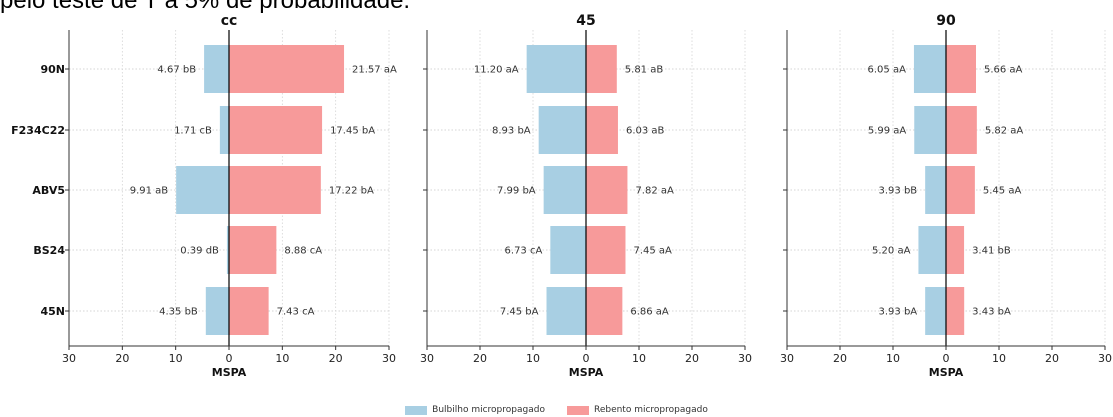  Describe the element at coordinates (193, 131) in the screenshot. I see `data-label-left-0-1: 1.71 cB` at that location.